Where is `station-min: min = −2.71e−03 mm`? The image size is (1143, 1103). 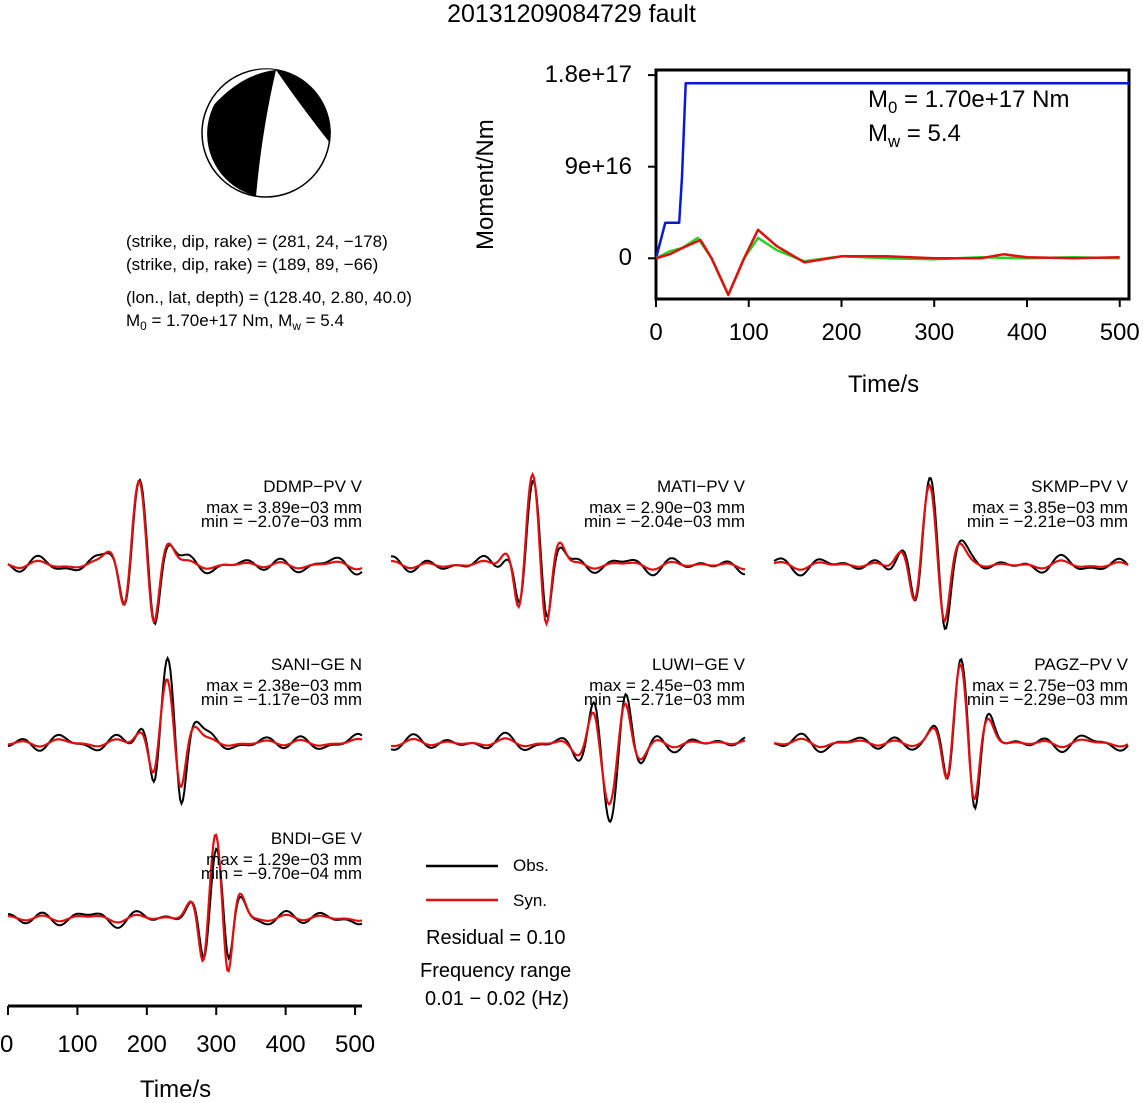
station-min: min = −2.71e−03 mm is located at coordinates (664, 699).